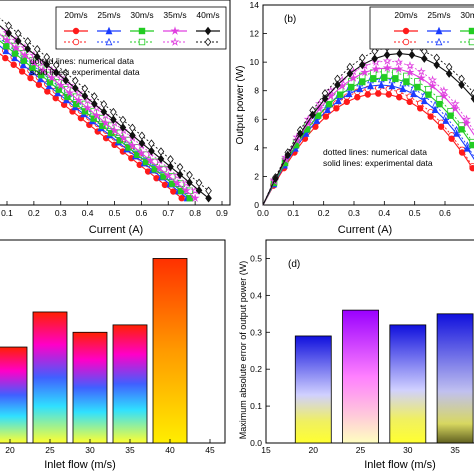 The width and height of the screenshot is (474, 474). Describe the element at coordinates (256, 443) in the screenshot. I see `y-tick-label: 0.0` at that location.